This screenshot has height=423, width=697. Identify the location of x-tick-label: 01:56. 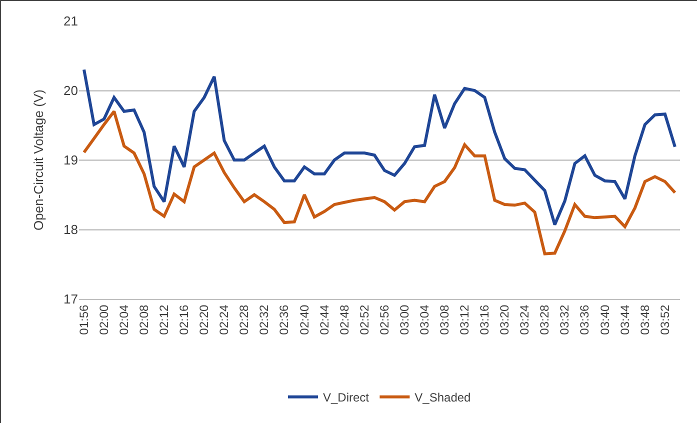
(83, 319).